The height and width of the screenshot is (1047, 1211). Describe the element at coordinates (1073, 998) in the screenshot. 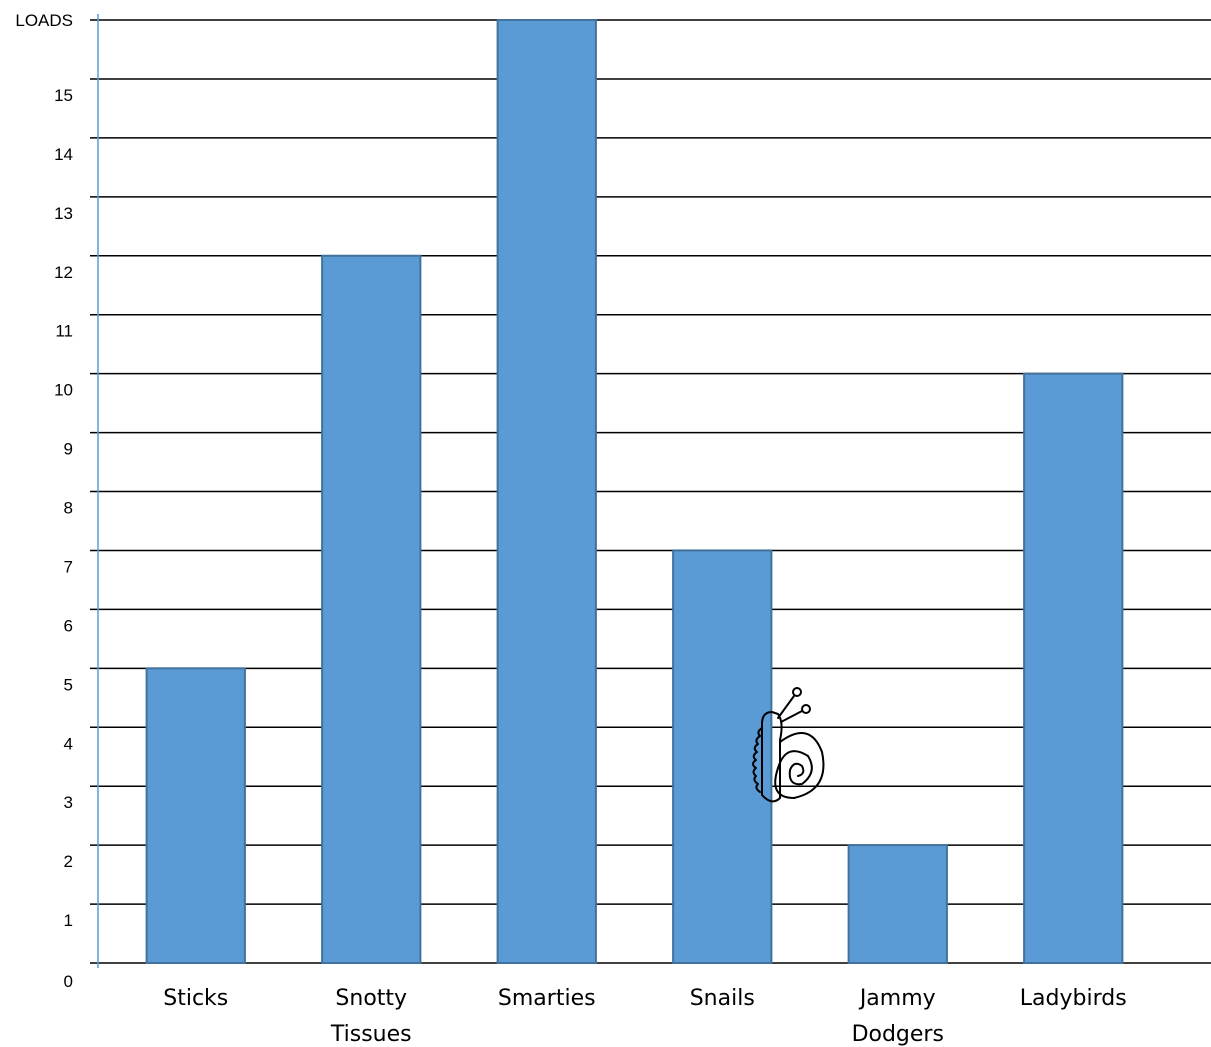

I see `x-tick-label: Ladybirds` at that location.